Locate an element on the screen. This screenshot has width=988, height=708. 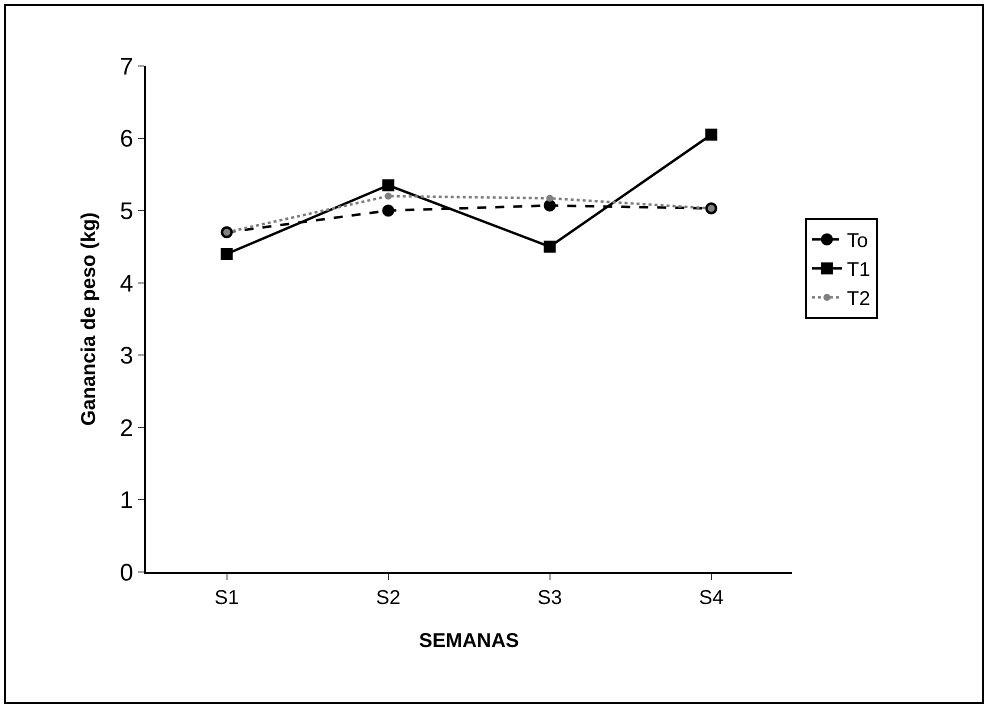
x-tick-label: S3 is located at coordinates (550, 598).